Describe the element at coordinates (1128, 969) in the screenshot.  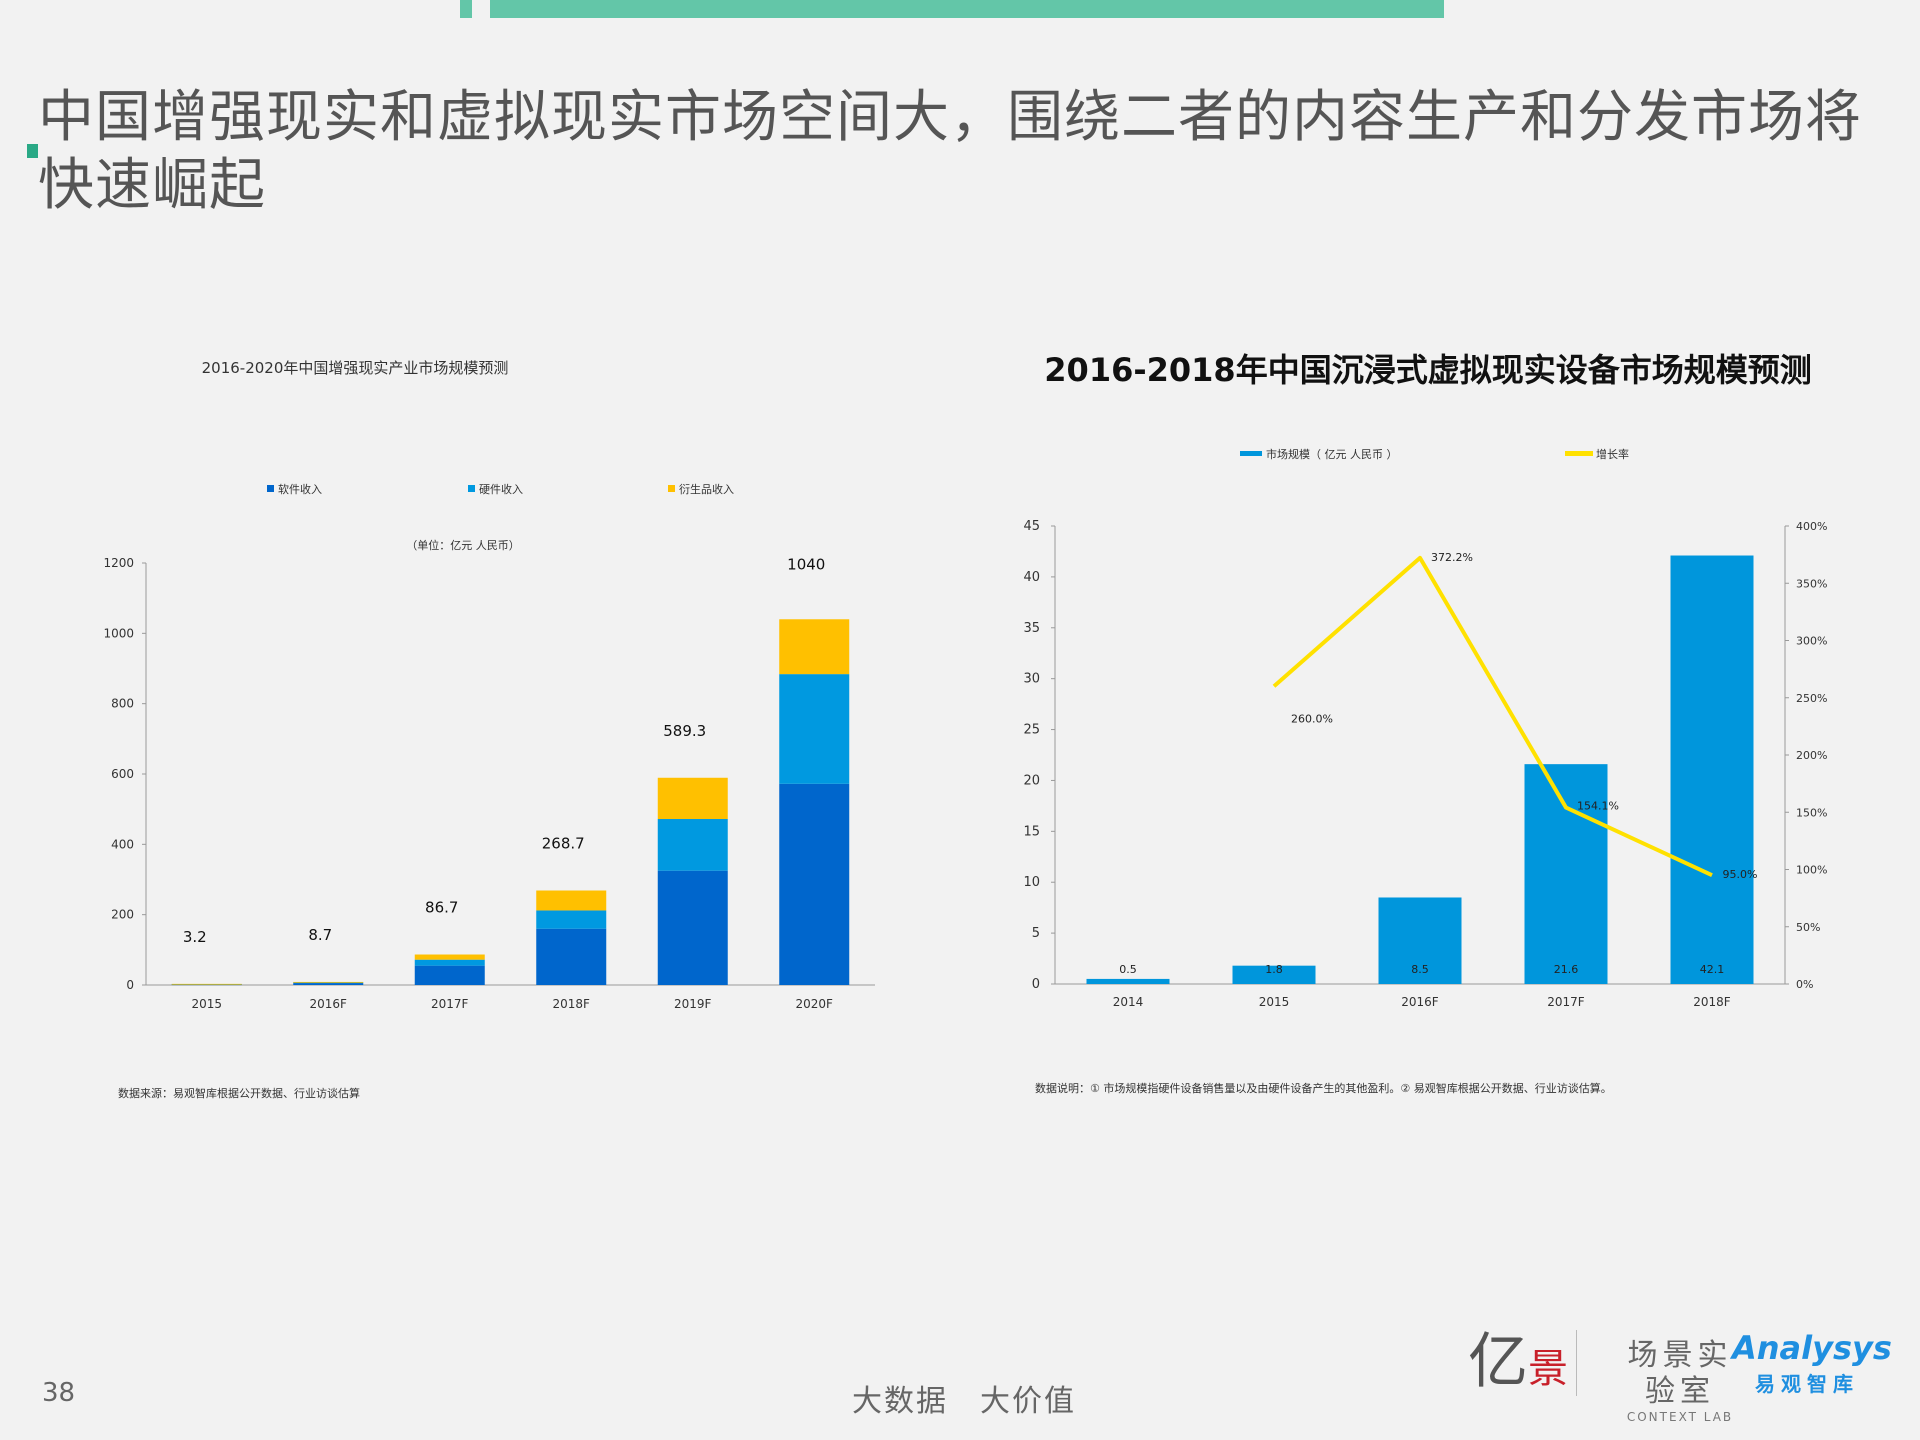
I see `vr-bar-label: 0.5` at that location.